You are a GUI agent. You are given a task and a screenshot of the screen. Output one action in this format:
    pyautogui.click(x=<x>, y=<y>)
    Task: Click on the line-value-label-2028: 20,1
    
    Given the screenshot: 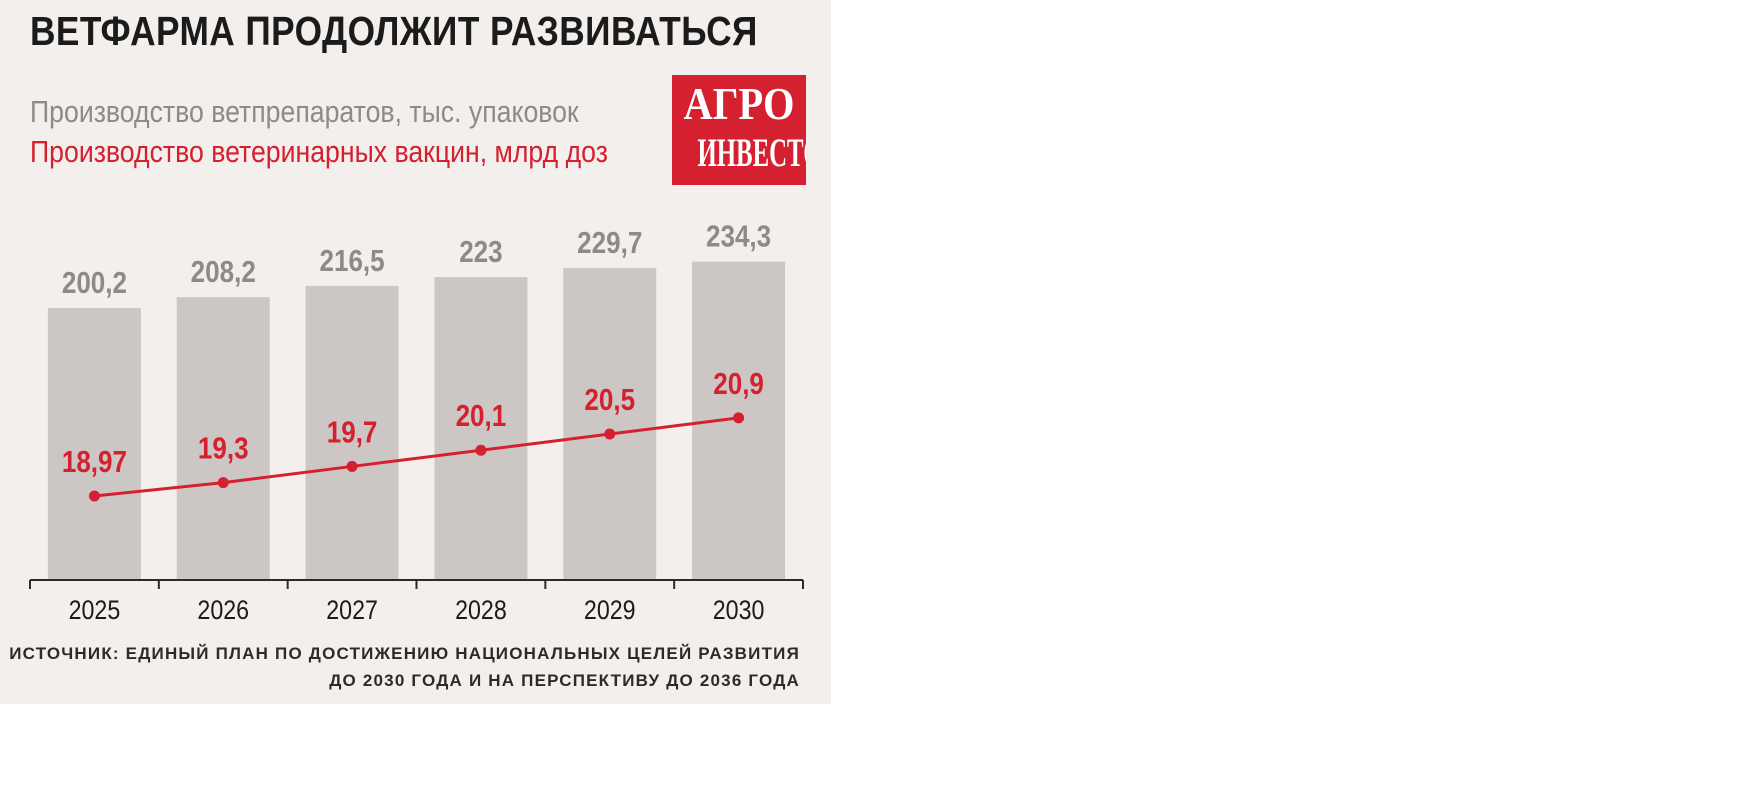 What is the action you would take?
    pyautogui.click(x=481, y=416)
    